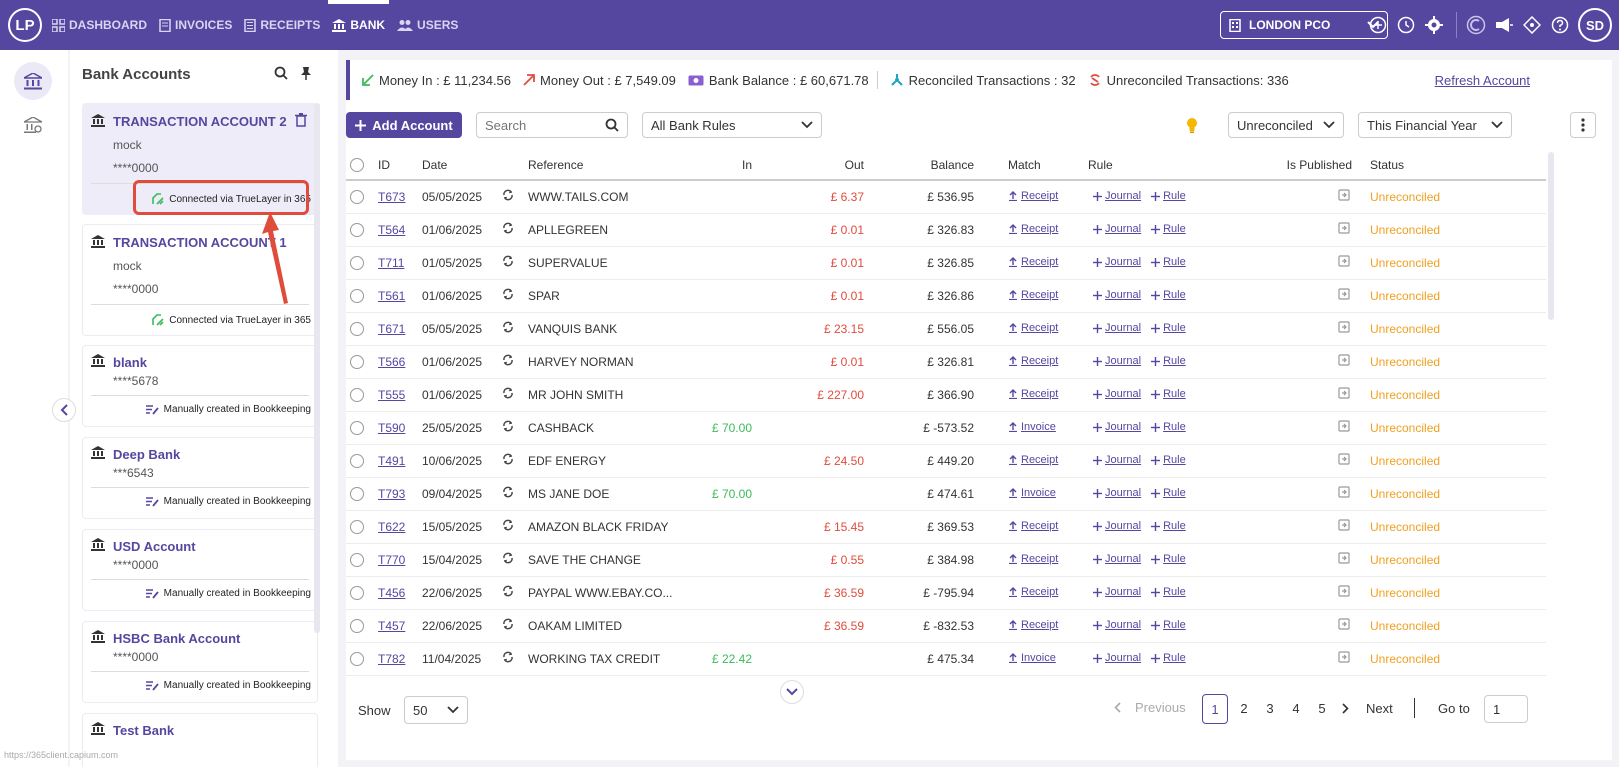 The image size is (1619, 767). Describe the element at coordinates (1506, 709) in the screenshot. I see `goto-input: 1` at that location.